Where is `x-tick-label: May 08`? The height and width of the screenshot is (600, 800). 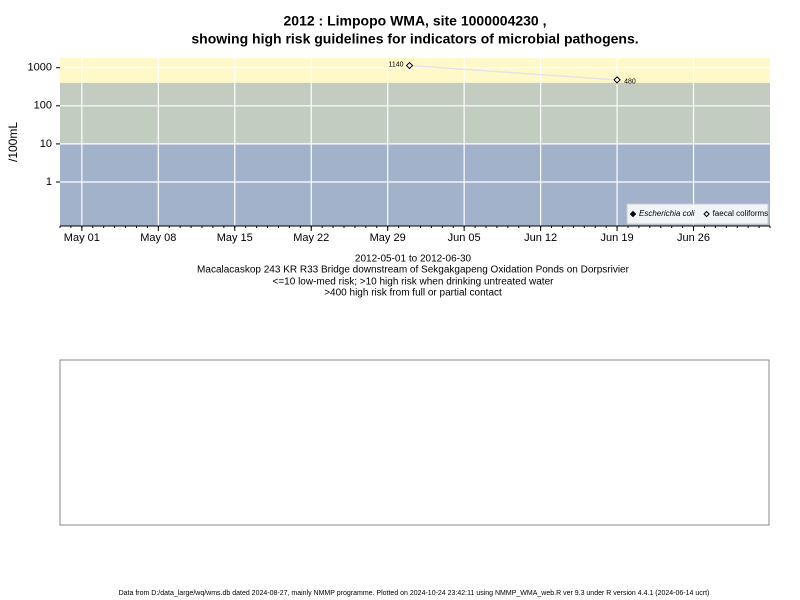 x-tick-label: May 08 is located at coordinates (158, 238).